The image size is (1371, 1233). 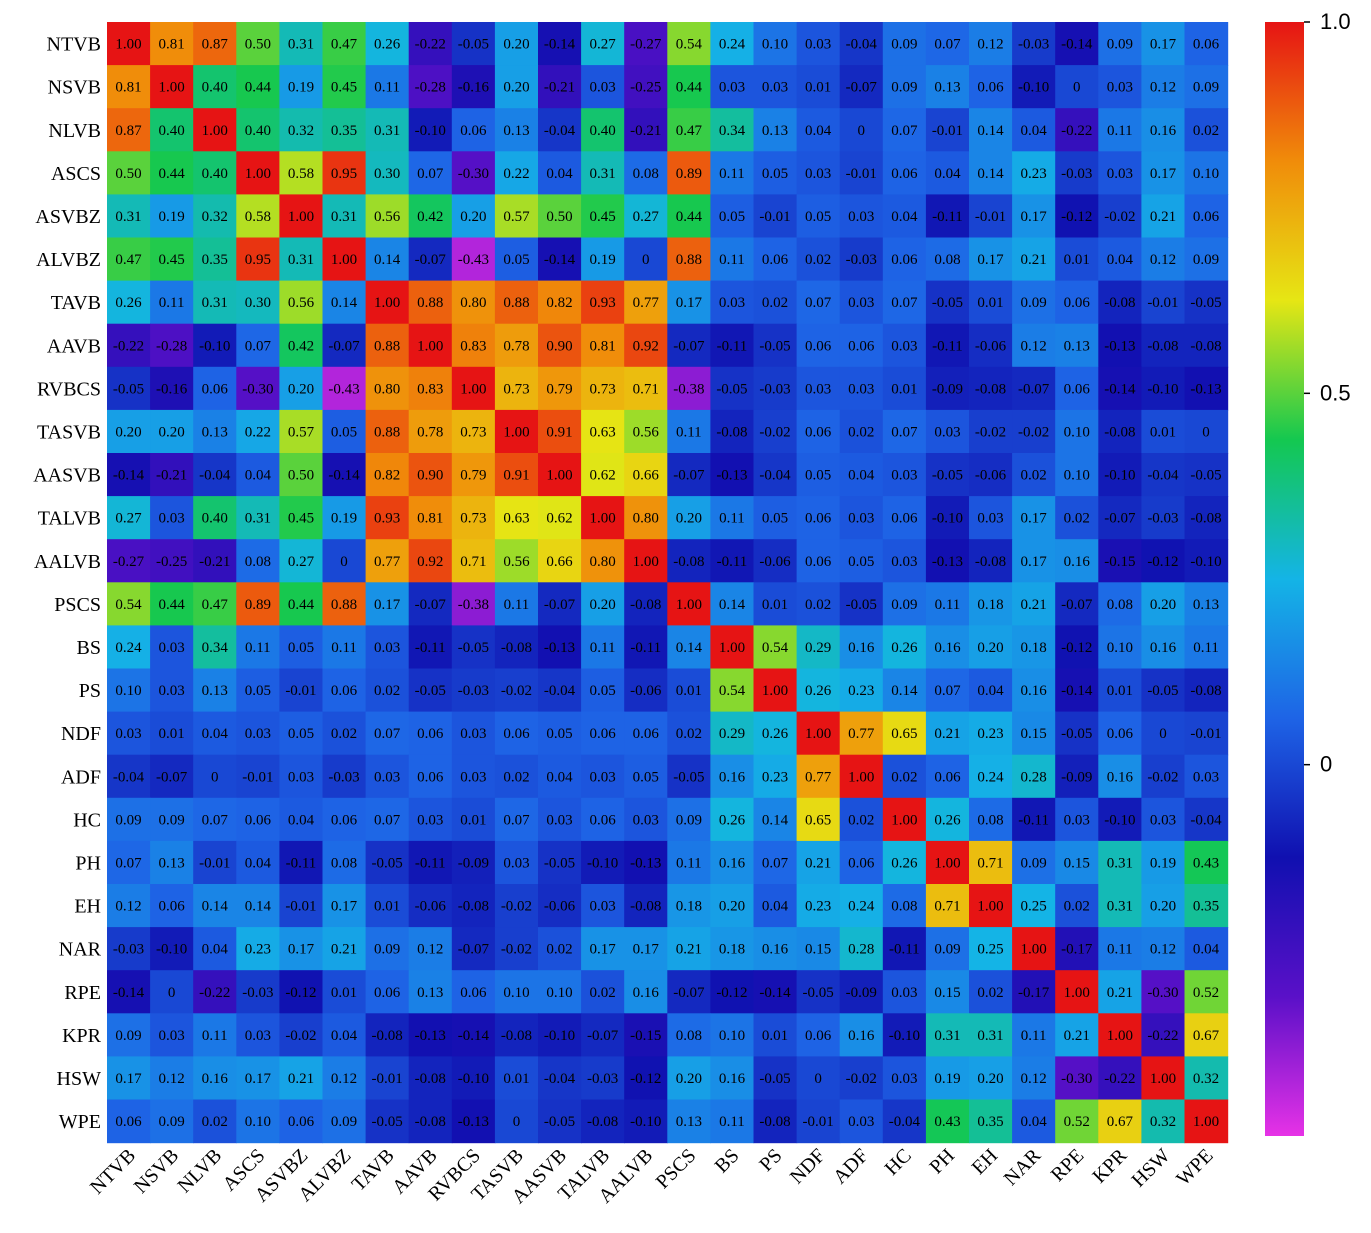 What do you see at coordinates (77, 605) in the screenshot?
I see `row-label: PSCS` at bounding box center [77, 605].